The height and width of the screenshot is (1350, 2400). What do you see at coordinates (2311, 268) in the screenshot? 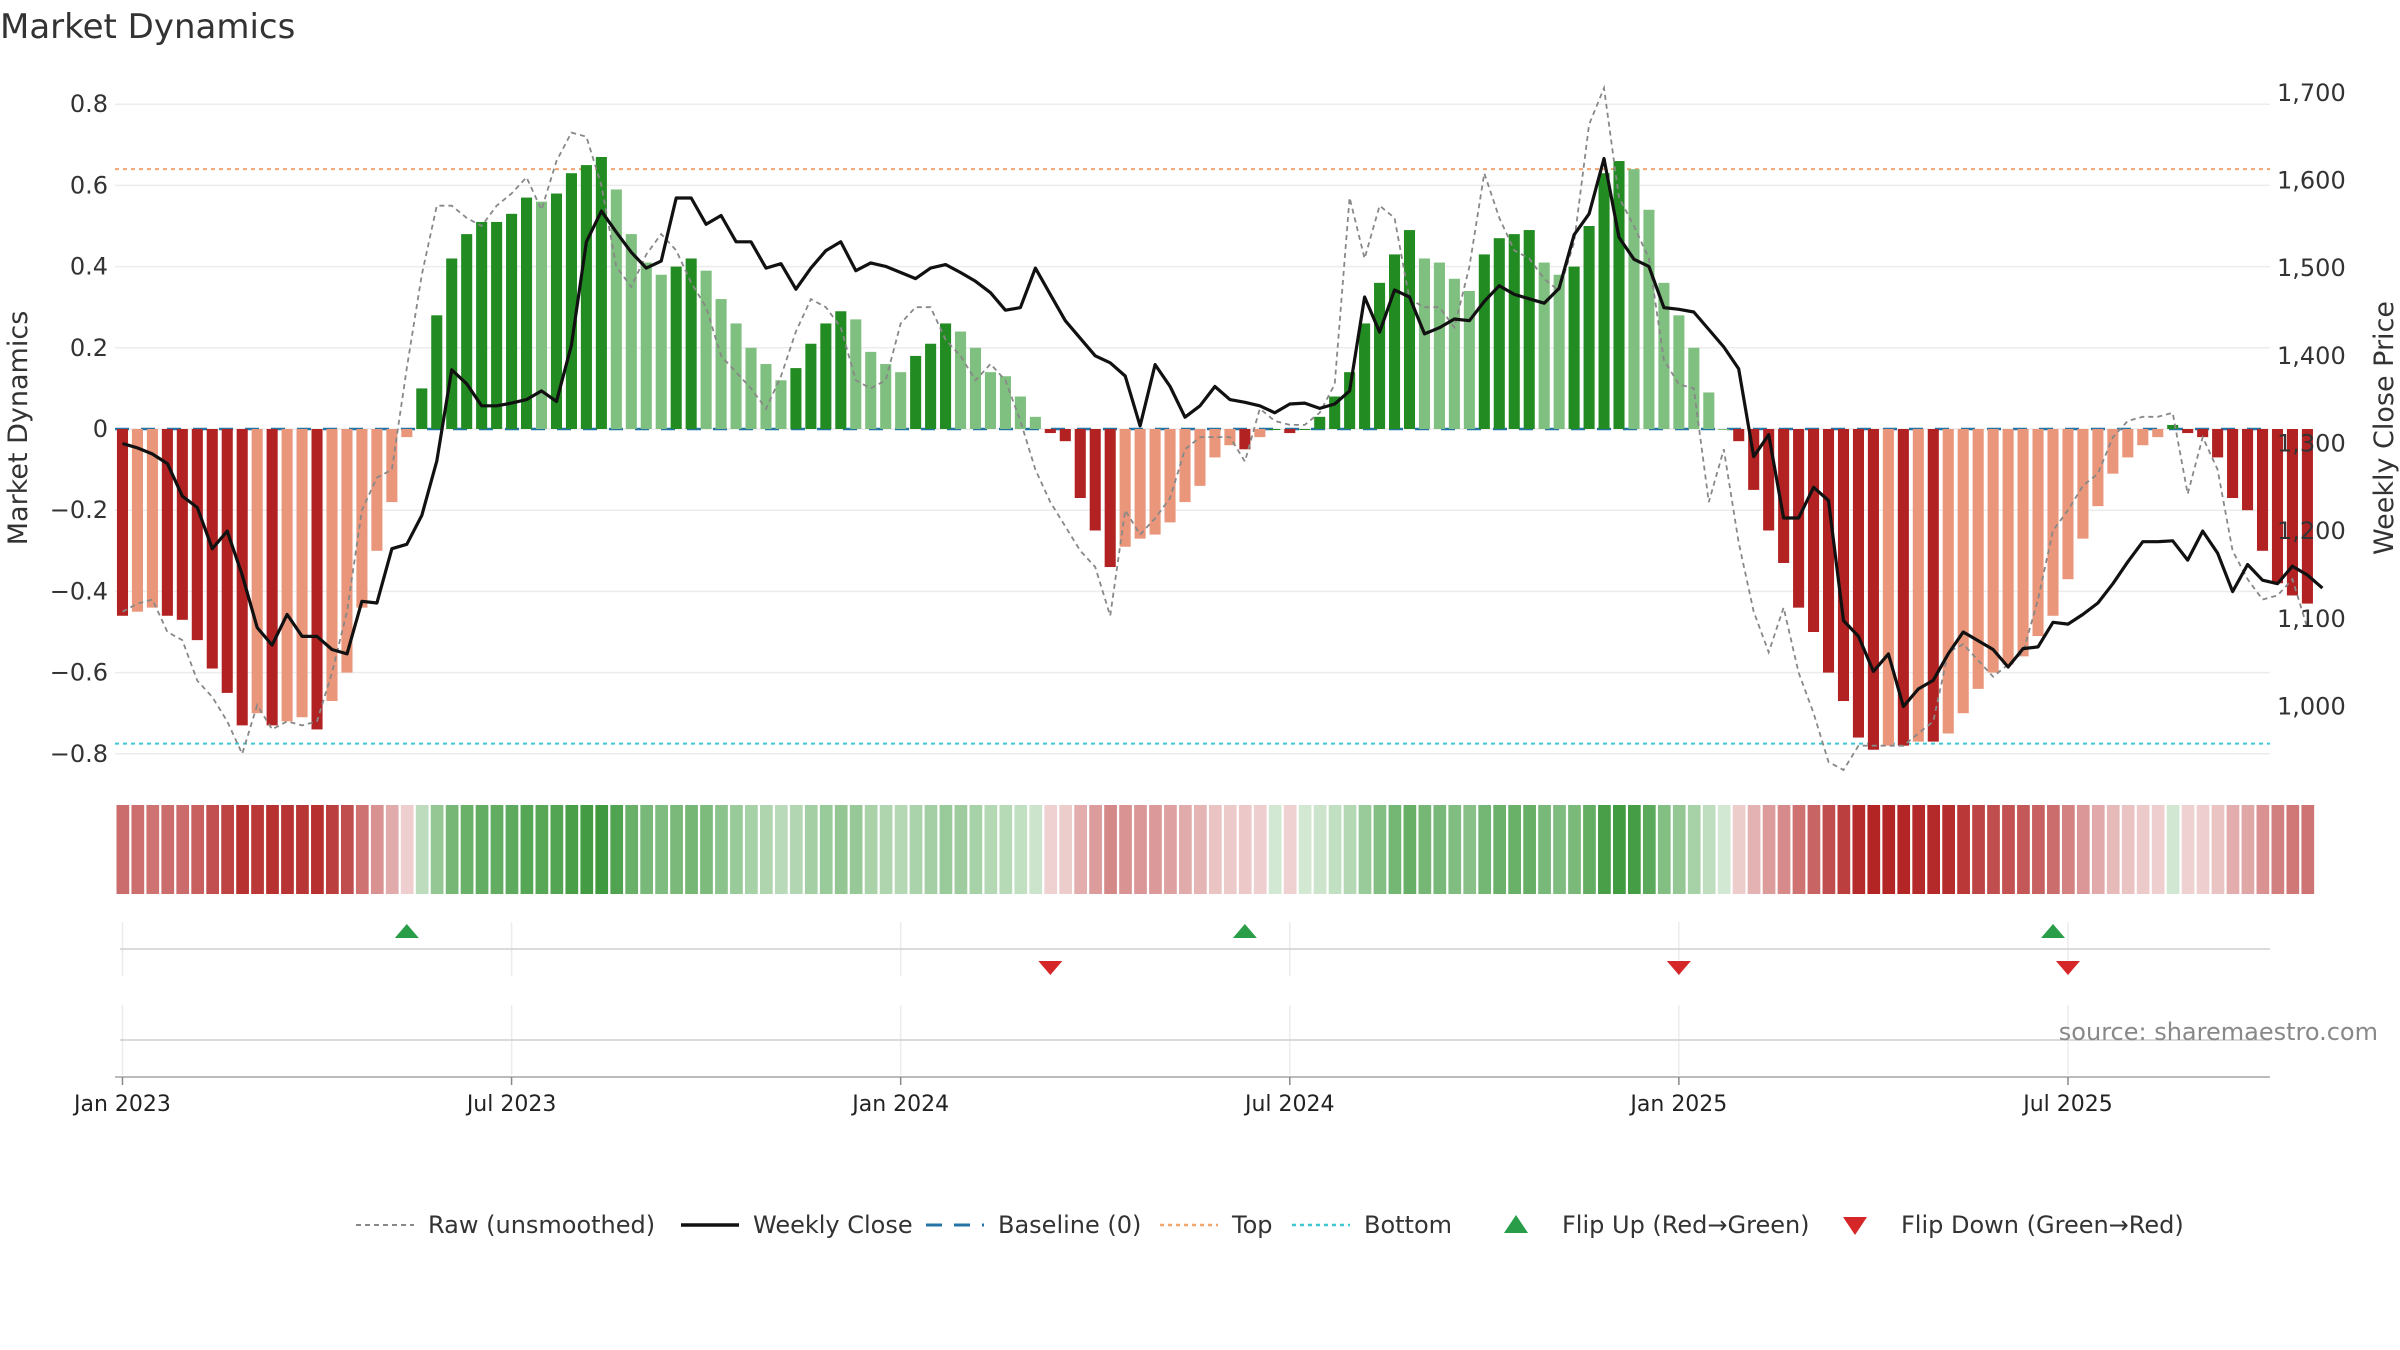
I see `right-tick-label: 1,500` at bounding box center [2311, 268].